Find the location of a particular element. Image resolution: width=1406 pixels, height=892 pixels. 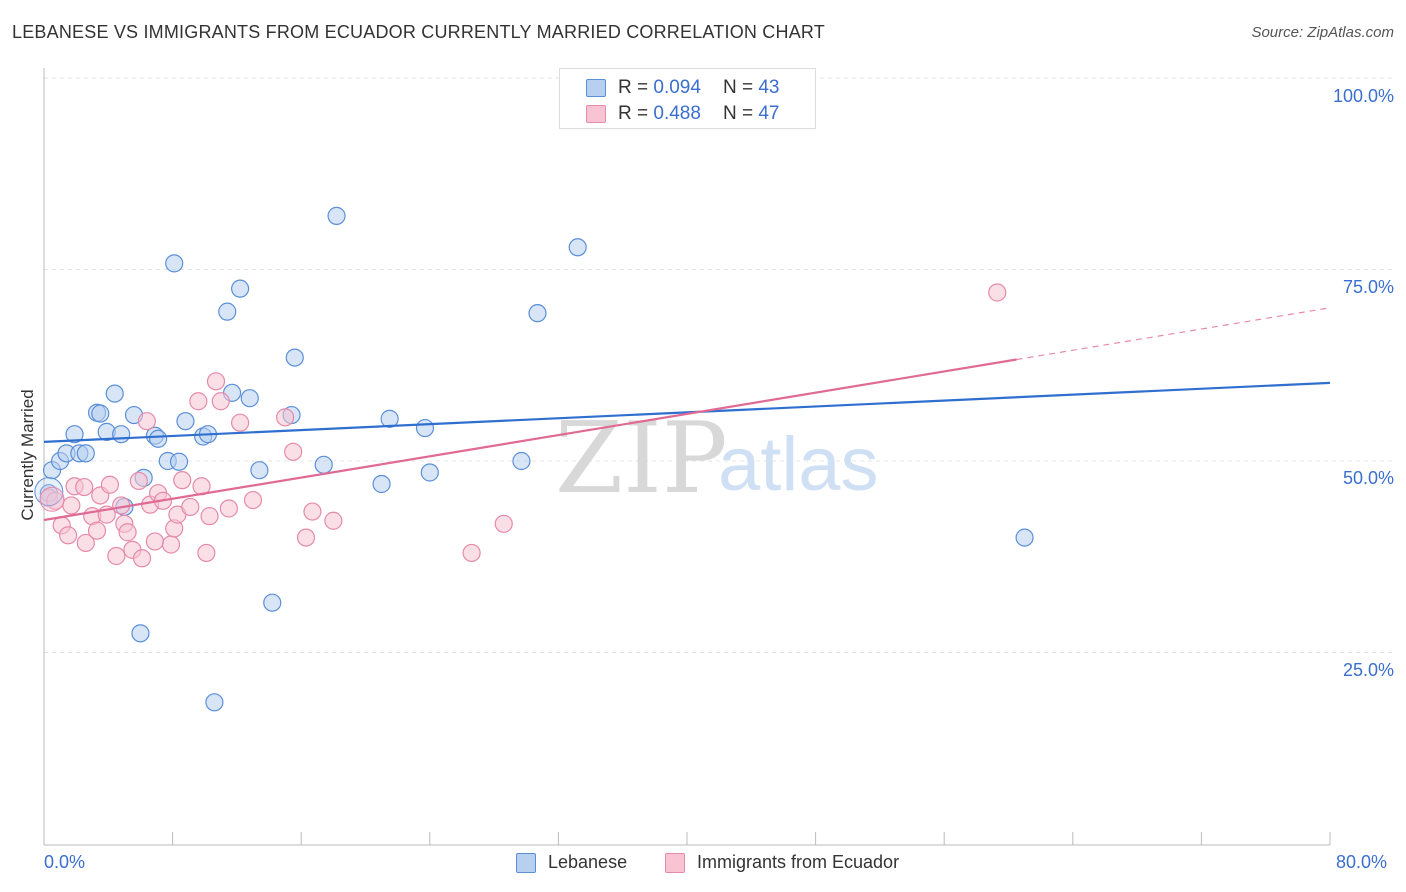

legend-n-value: 47 is located at coordinates (769, 113).